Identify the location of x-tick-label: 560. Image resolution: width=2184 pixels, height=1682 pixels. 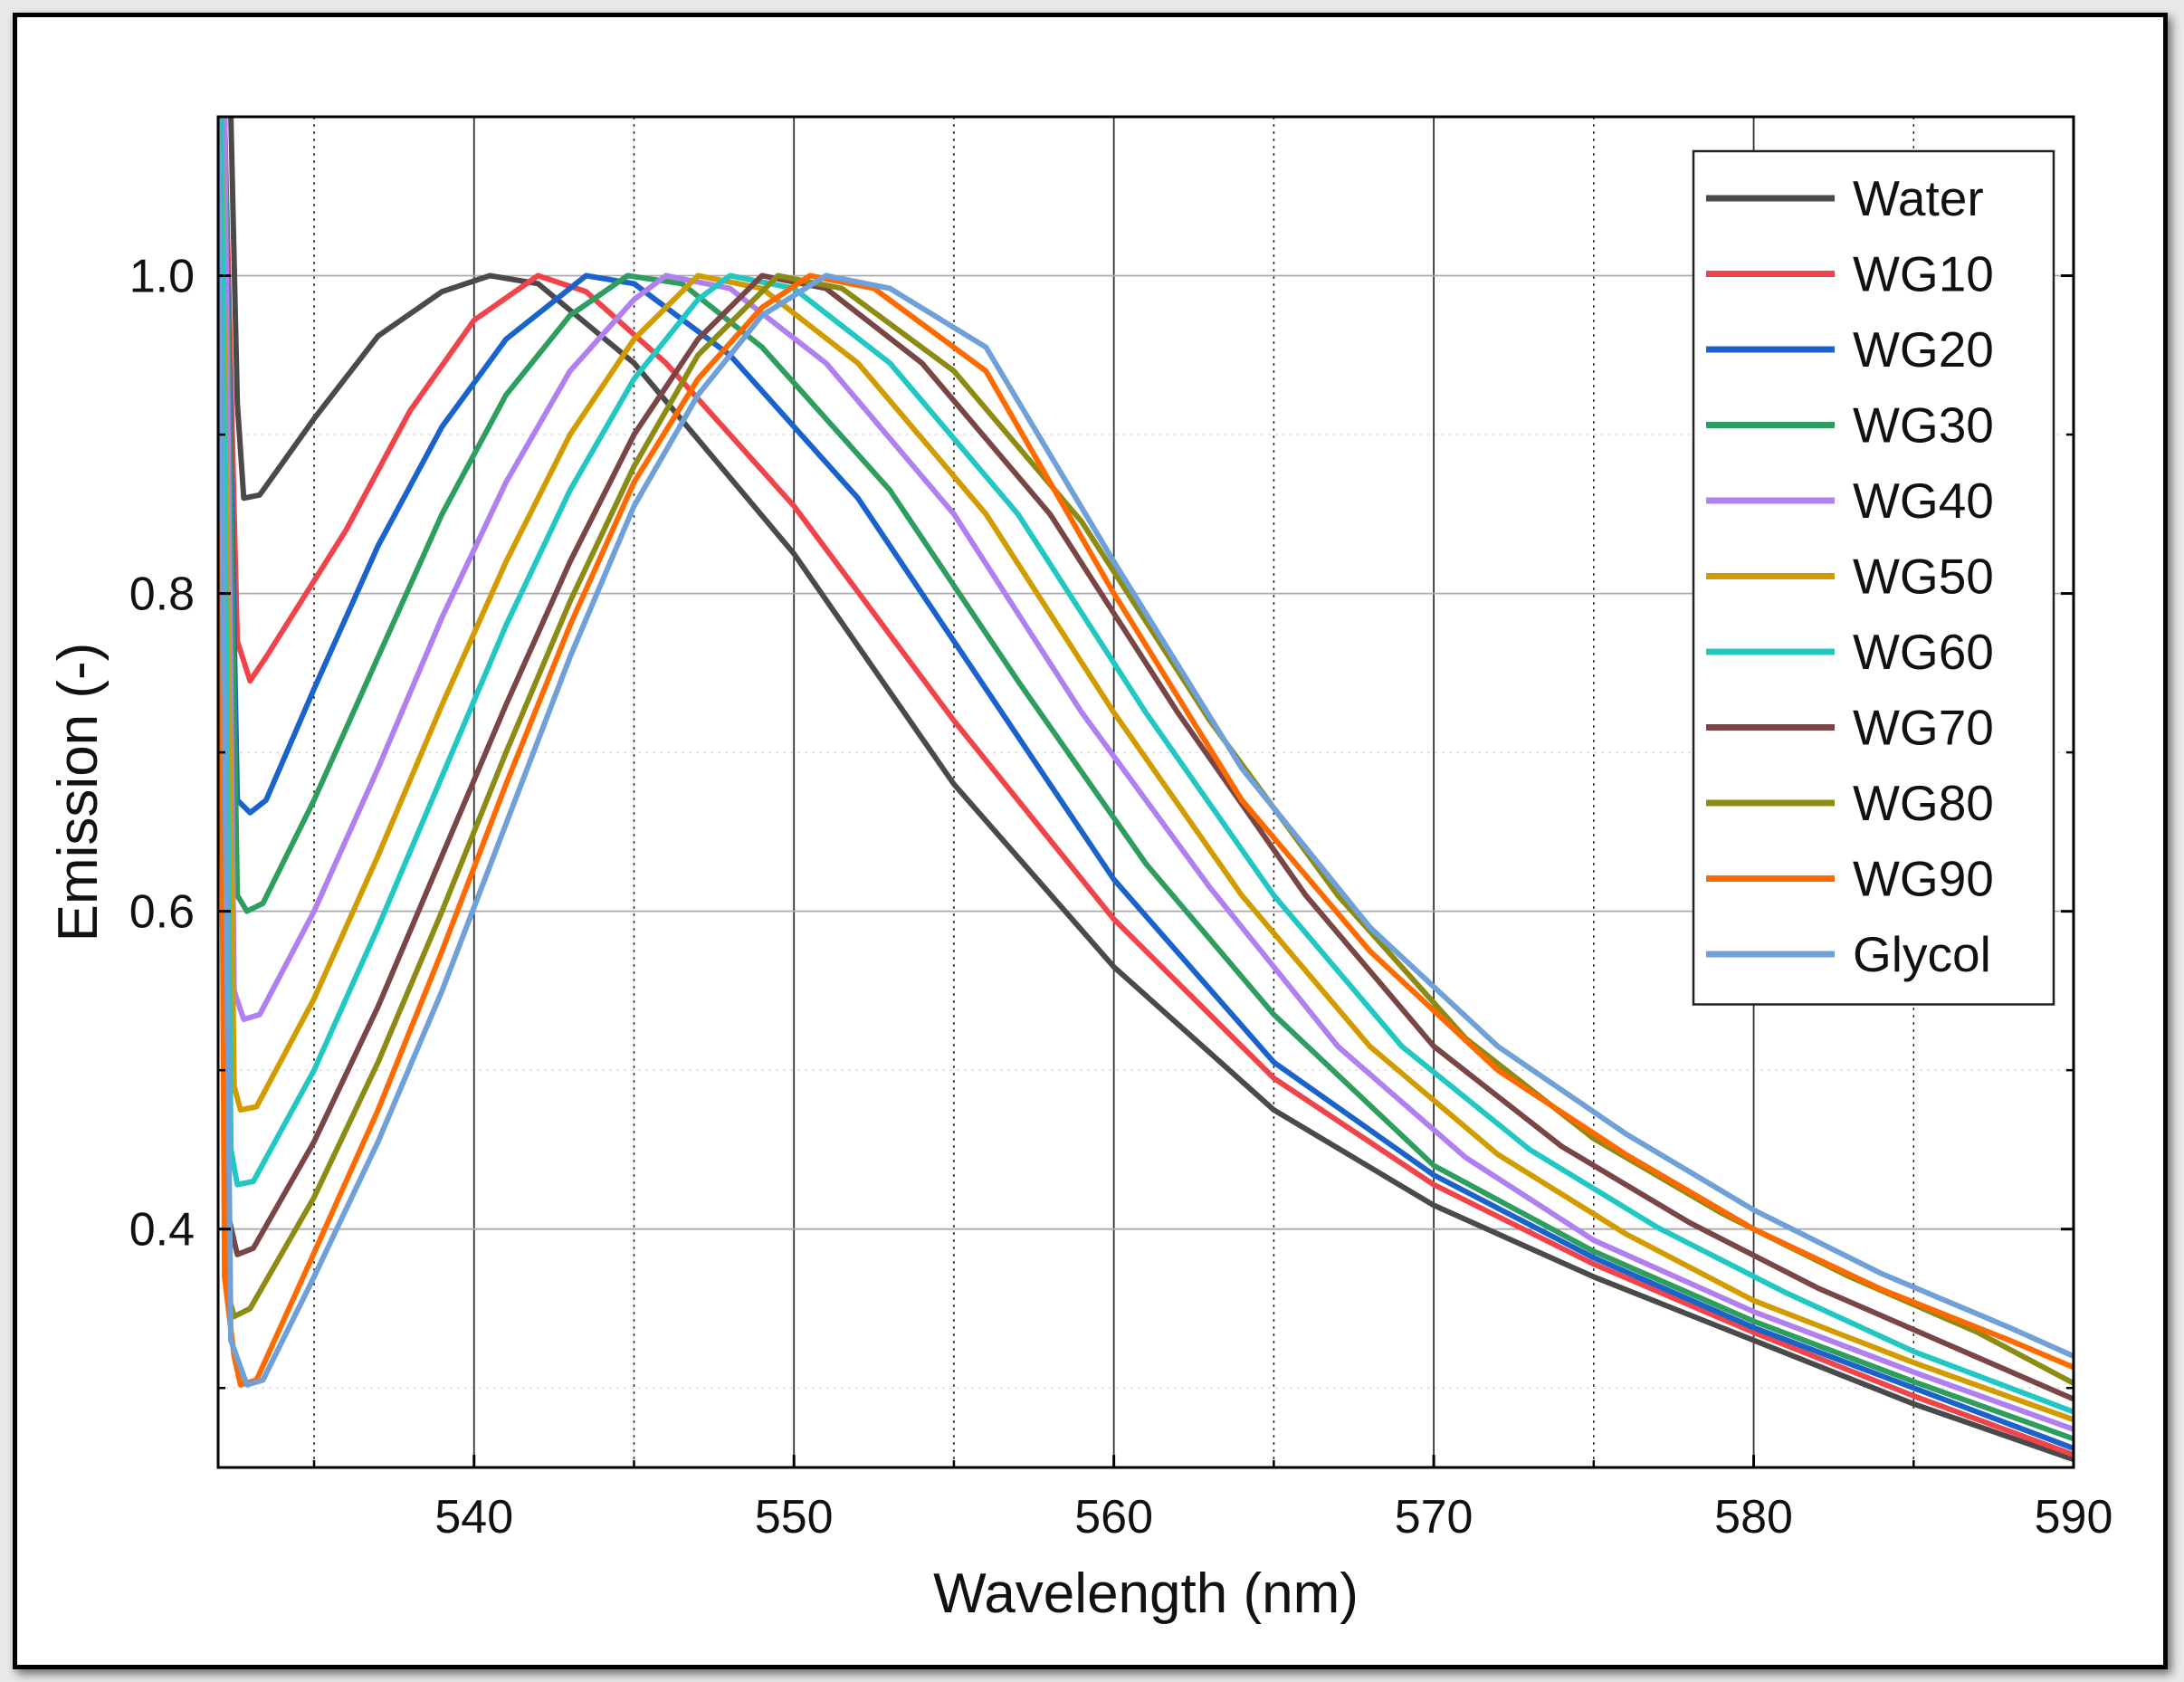
(1113, 1517).